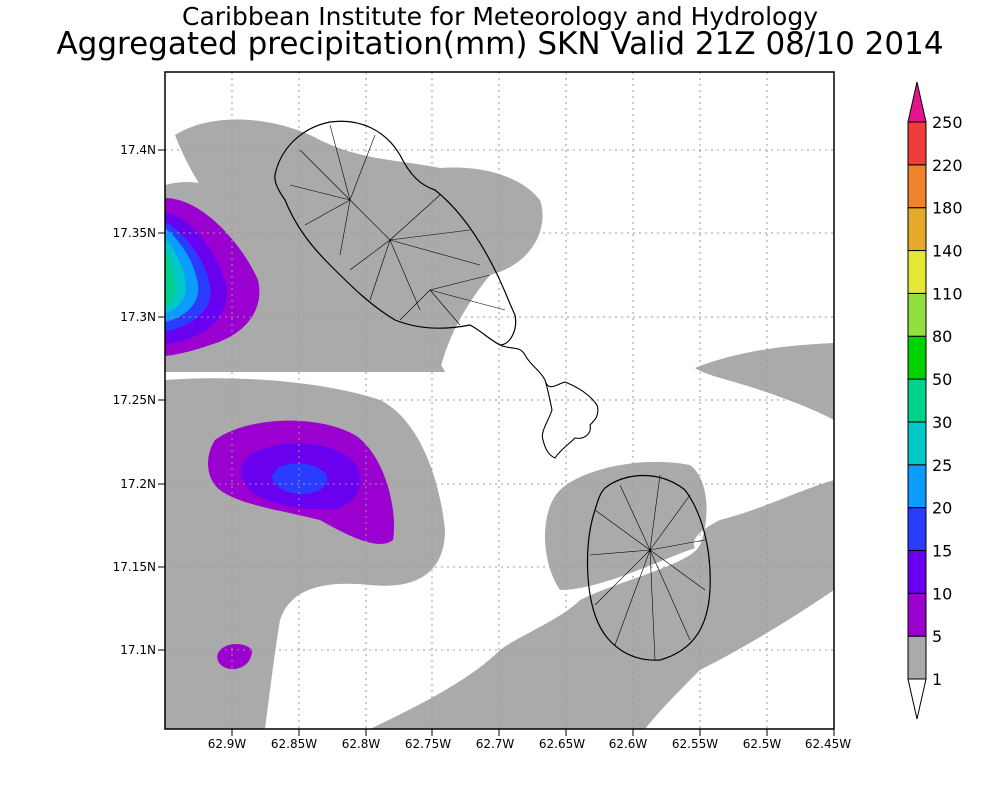  What do you see at coordinates (937, 636) in the screenshot?
I see `colorbar-label: 5` at bounding box center [937, 636].